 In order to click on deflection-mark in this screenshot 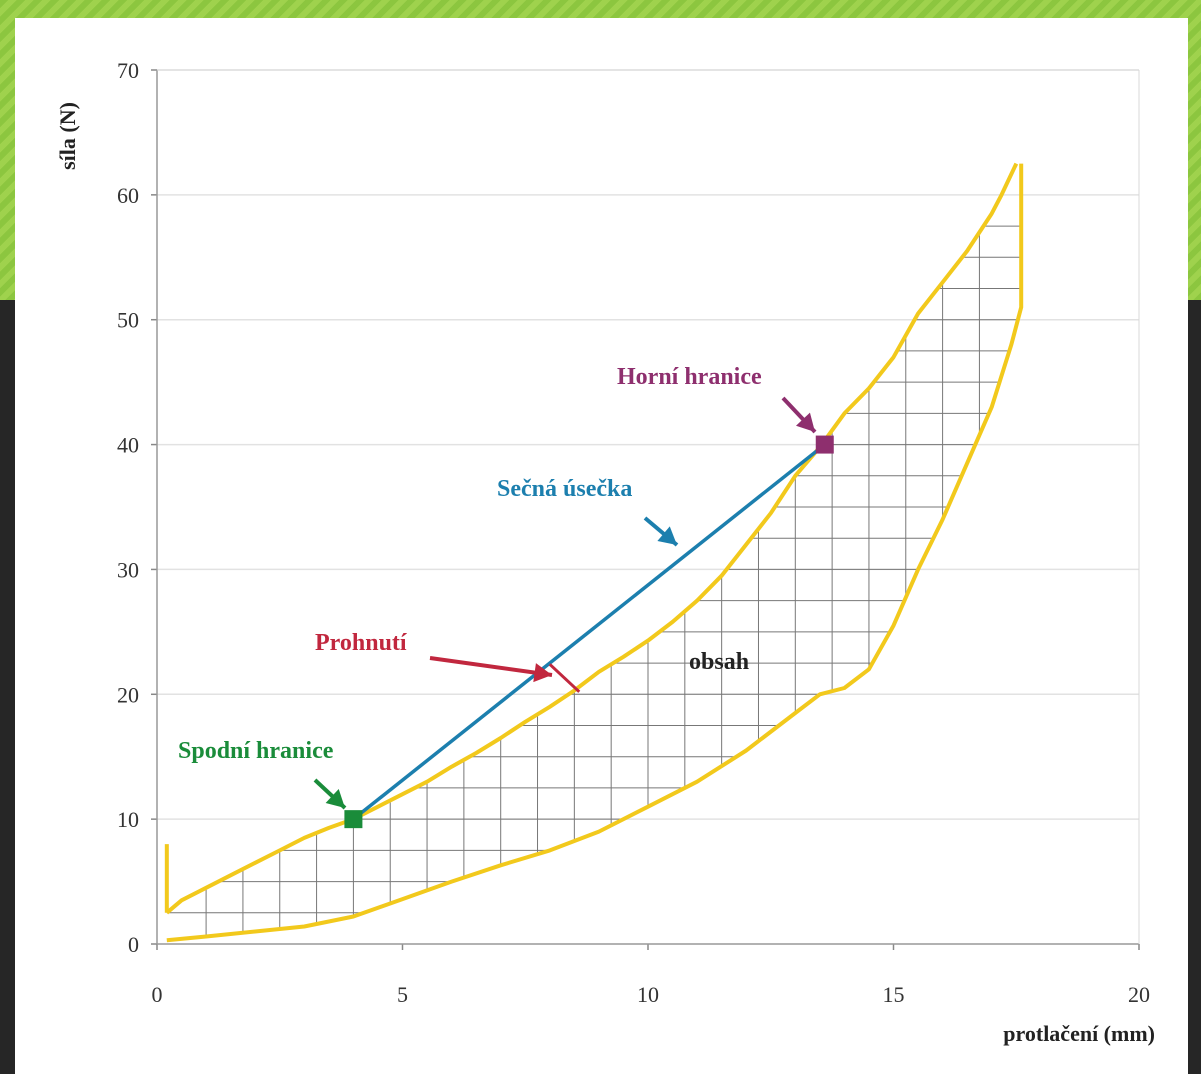, I will do `click(564, 678)`.